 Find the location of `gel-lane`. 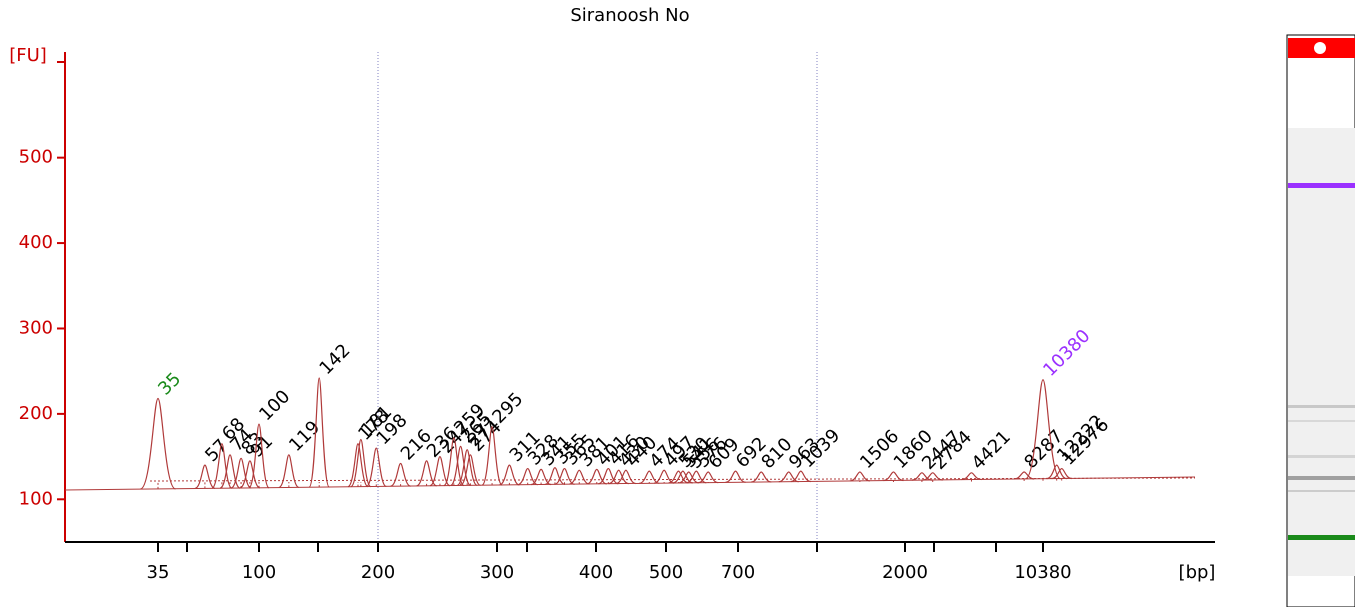

gel-lane is located at coordinates (1320, 320).